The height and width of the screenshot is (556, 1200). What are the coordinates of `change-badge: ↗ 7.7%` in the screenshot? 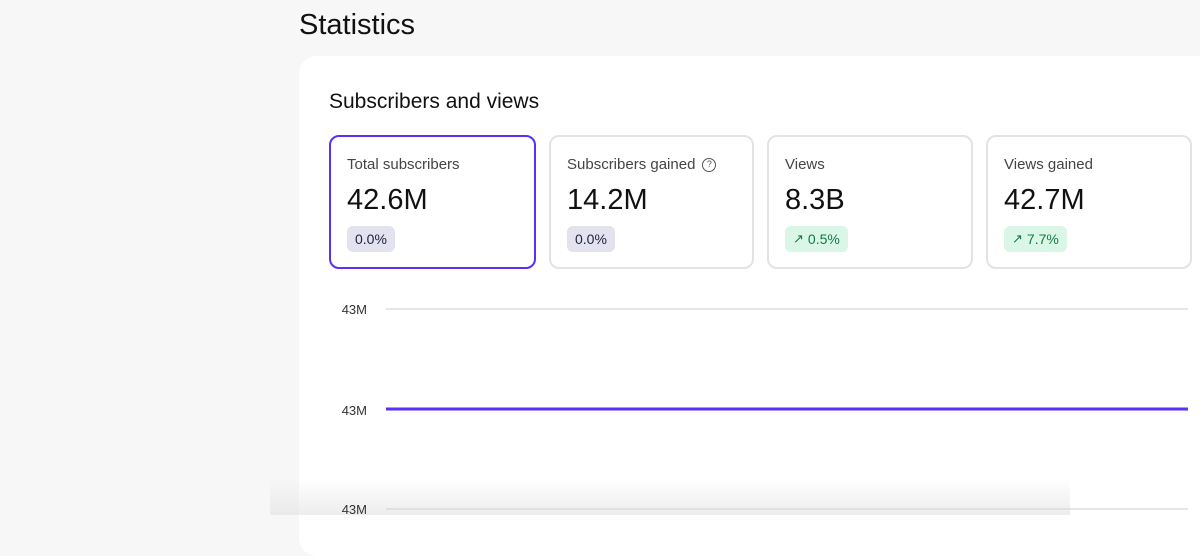 It's located at (1035, 239).